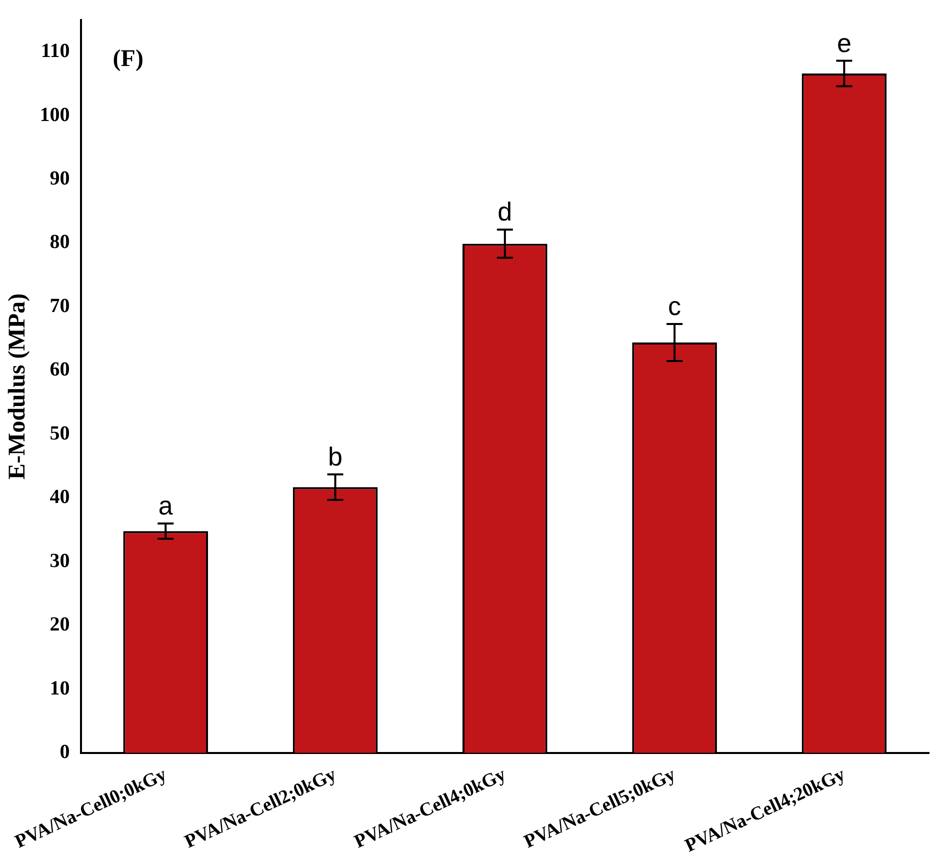  I want to click on y-tick-label: 110, so click(55, 51).